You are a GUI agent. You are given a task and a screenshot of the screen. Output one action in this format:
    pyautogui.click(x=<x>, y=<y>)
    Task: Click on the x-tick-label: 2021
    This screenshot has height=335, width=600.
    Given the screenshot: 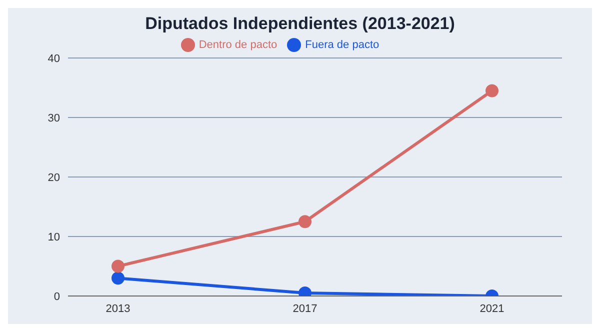 What is the action you would take?
    pyautogui.click(x=492, y=308)
    